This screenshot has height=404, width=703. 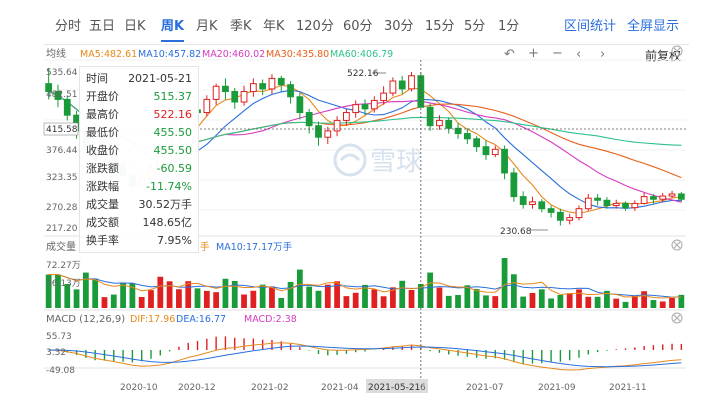 I want to click on price-tick: 323.35, so click(x=62, y=178).